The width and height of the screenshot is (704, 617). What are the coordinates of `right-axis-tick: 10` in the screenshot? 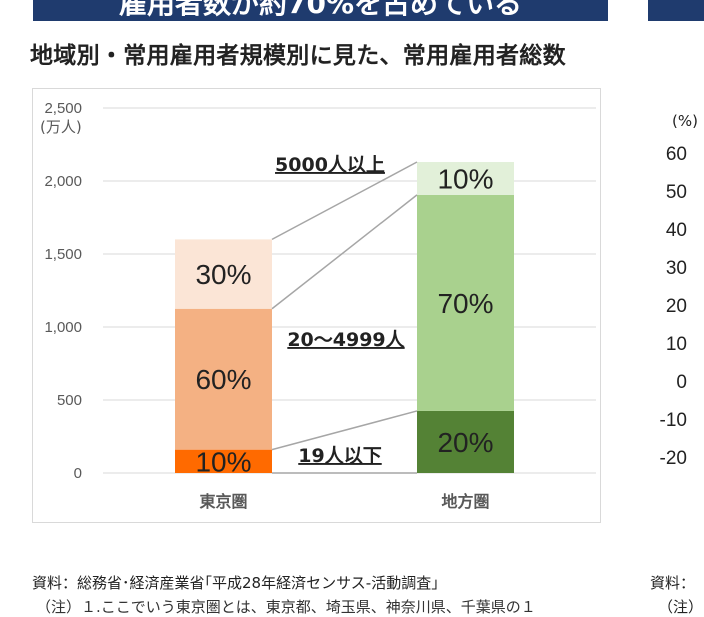 It's located at (676, 344).